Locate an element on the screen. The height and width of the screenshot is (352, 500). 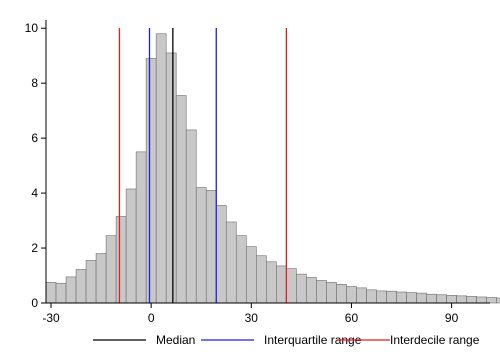
legend-label: Interdecile range is located at coordinates (435, 340).